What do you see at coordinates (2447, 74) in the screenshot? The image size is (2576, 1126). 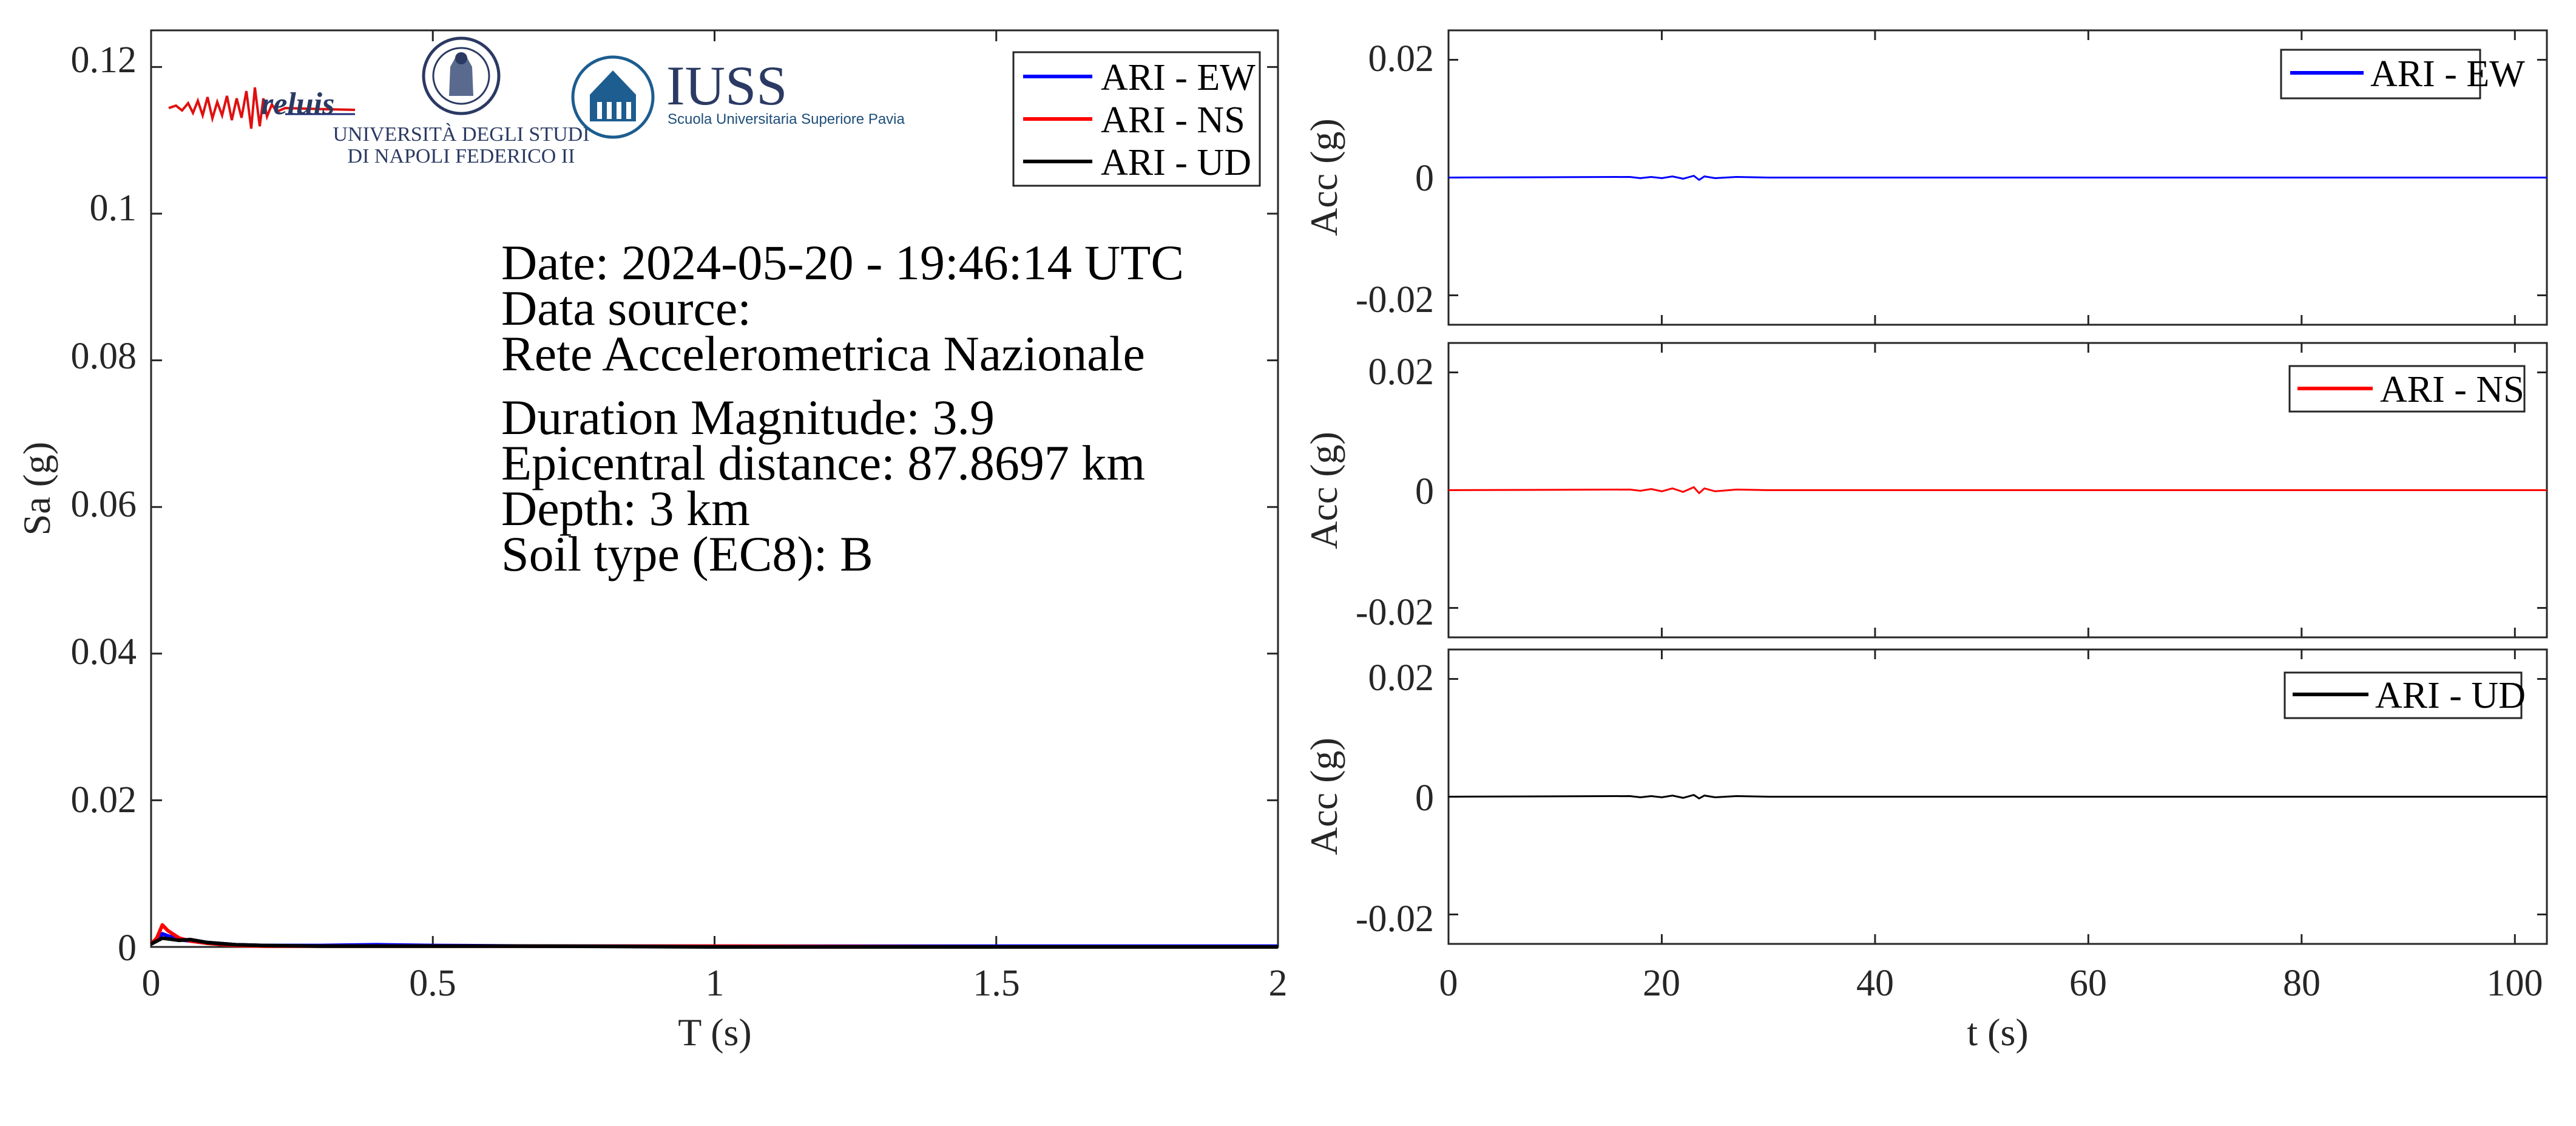 I see `timeseries-legend-label-ew: ARI - EW` at bounding box center [2447, 74].